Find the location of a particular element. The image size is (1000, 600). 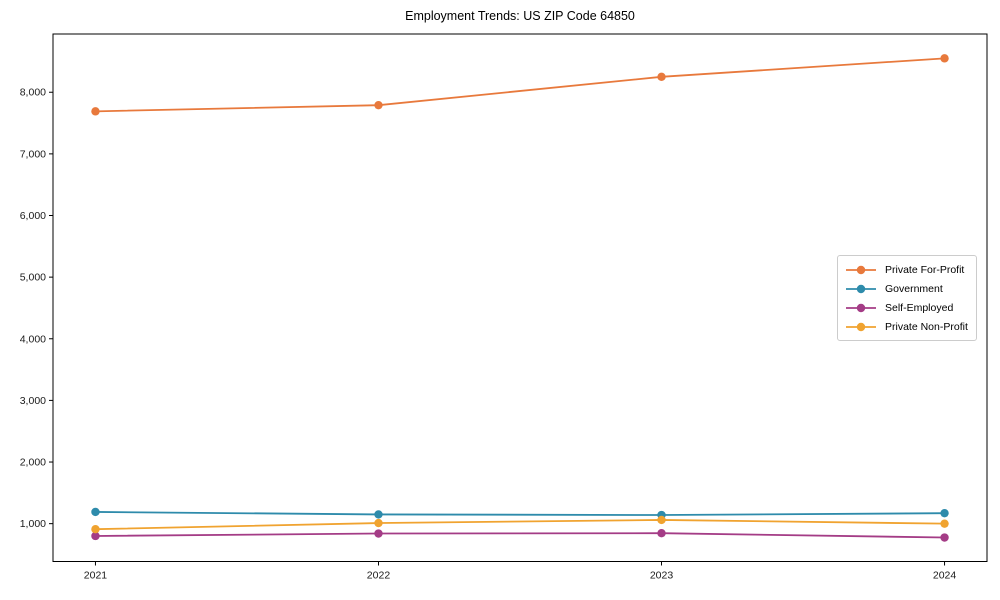

legend-item-private-for-profit: Private For-Profit is located at coordinates (907, 269).